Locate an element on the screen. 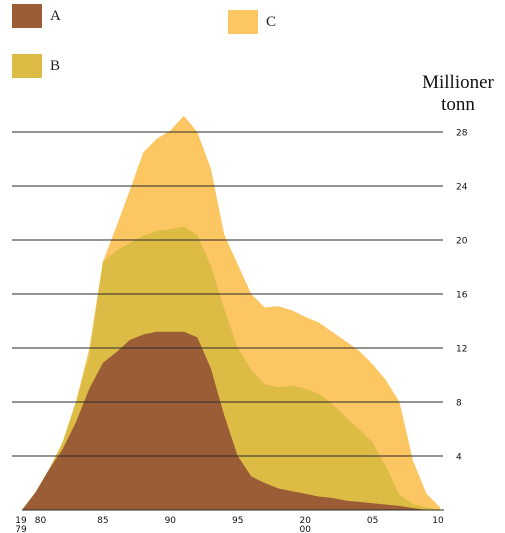 Image resolution: width=505 pixels, height=533 pixels. y-tick-label-20: 20 is located at coordinates (462, 242).